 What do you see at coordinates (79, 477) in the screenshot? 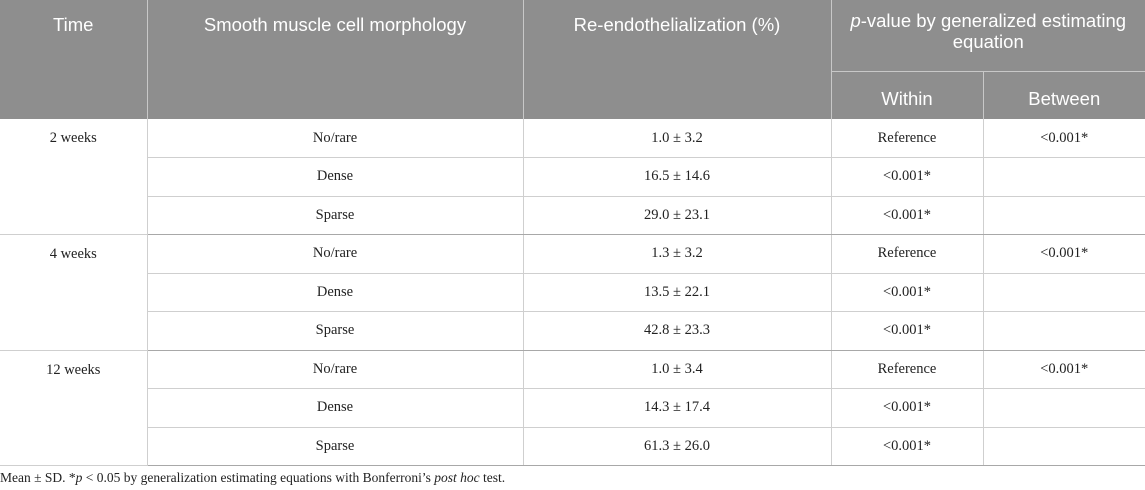
I see `footnote-p: p` at bounding box center [79, 477].